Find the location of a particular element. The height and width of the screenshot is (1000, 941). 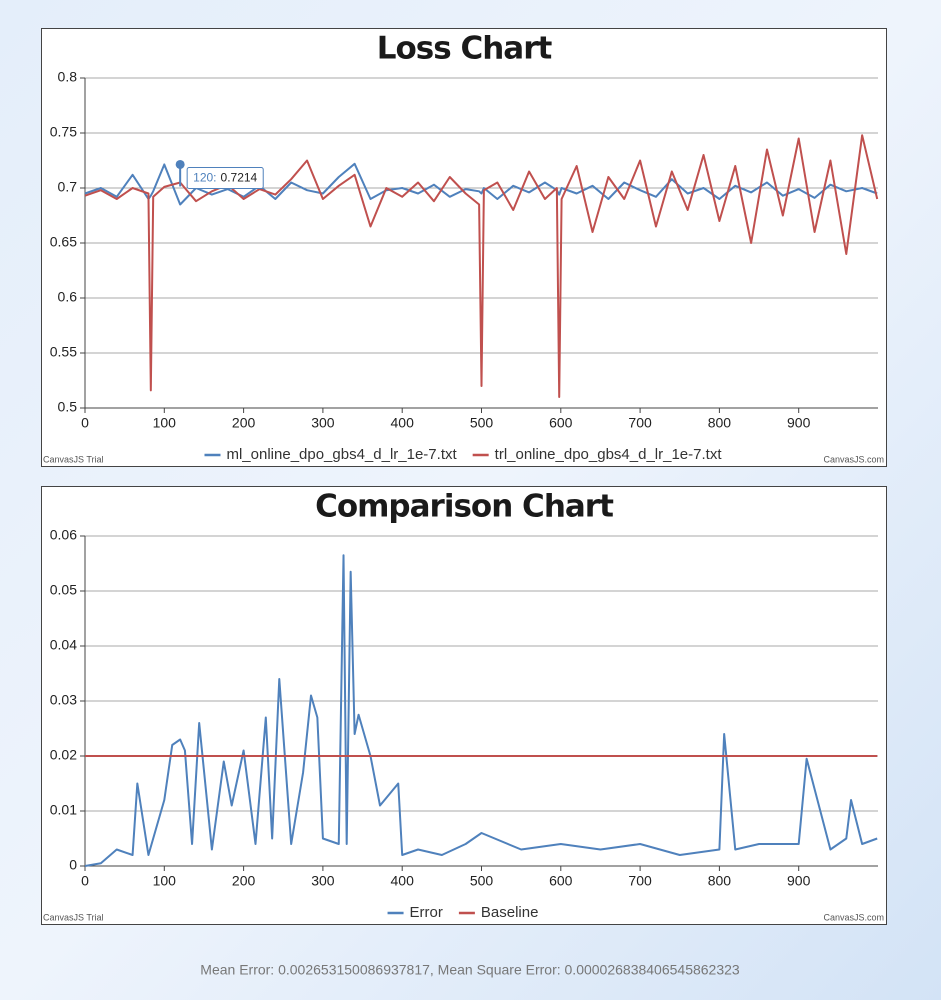

y-tick-label: 0.65 is located at coordinates (63, 242).